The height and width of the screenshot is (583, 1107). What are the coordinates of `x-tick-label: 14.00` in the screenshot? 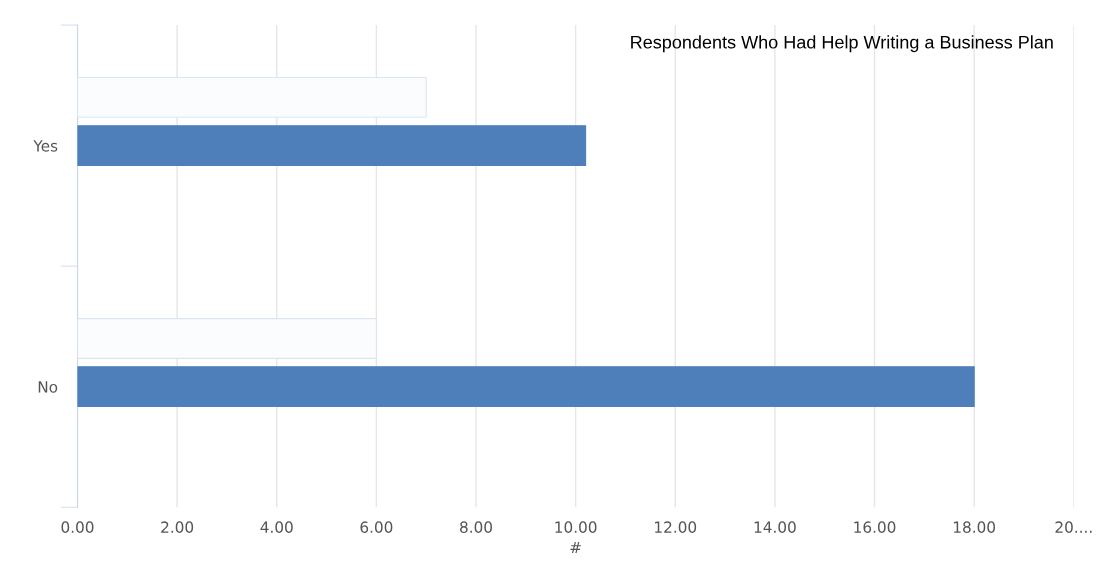 It's located at (775, 527).